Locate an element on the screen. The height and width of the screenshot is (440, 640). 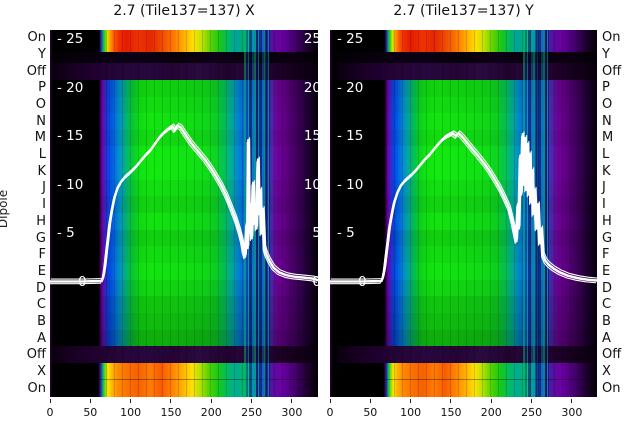
dipole-label-right-h: H is located at coordinates (607, 221).